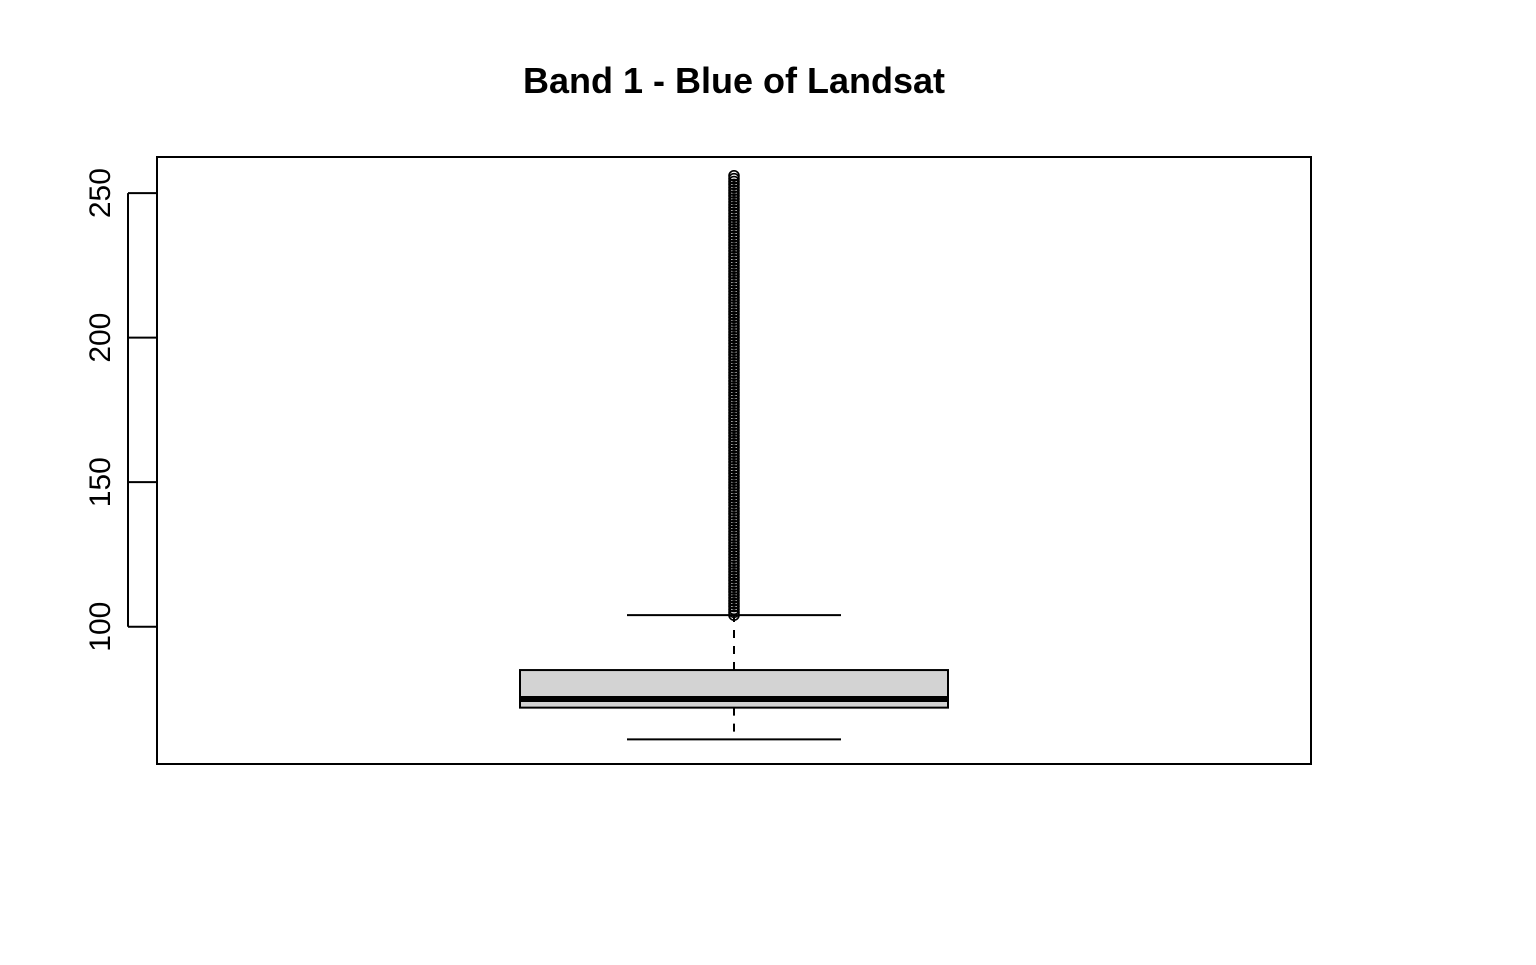 This screenshot has height=965, width=1536. What do you see at coordinates (734, 80) in the screenshot?
I see `chart-title: Band 1 - Blue of Landsat` at bounding box center [734, 80].